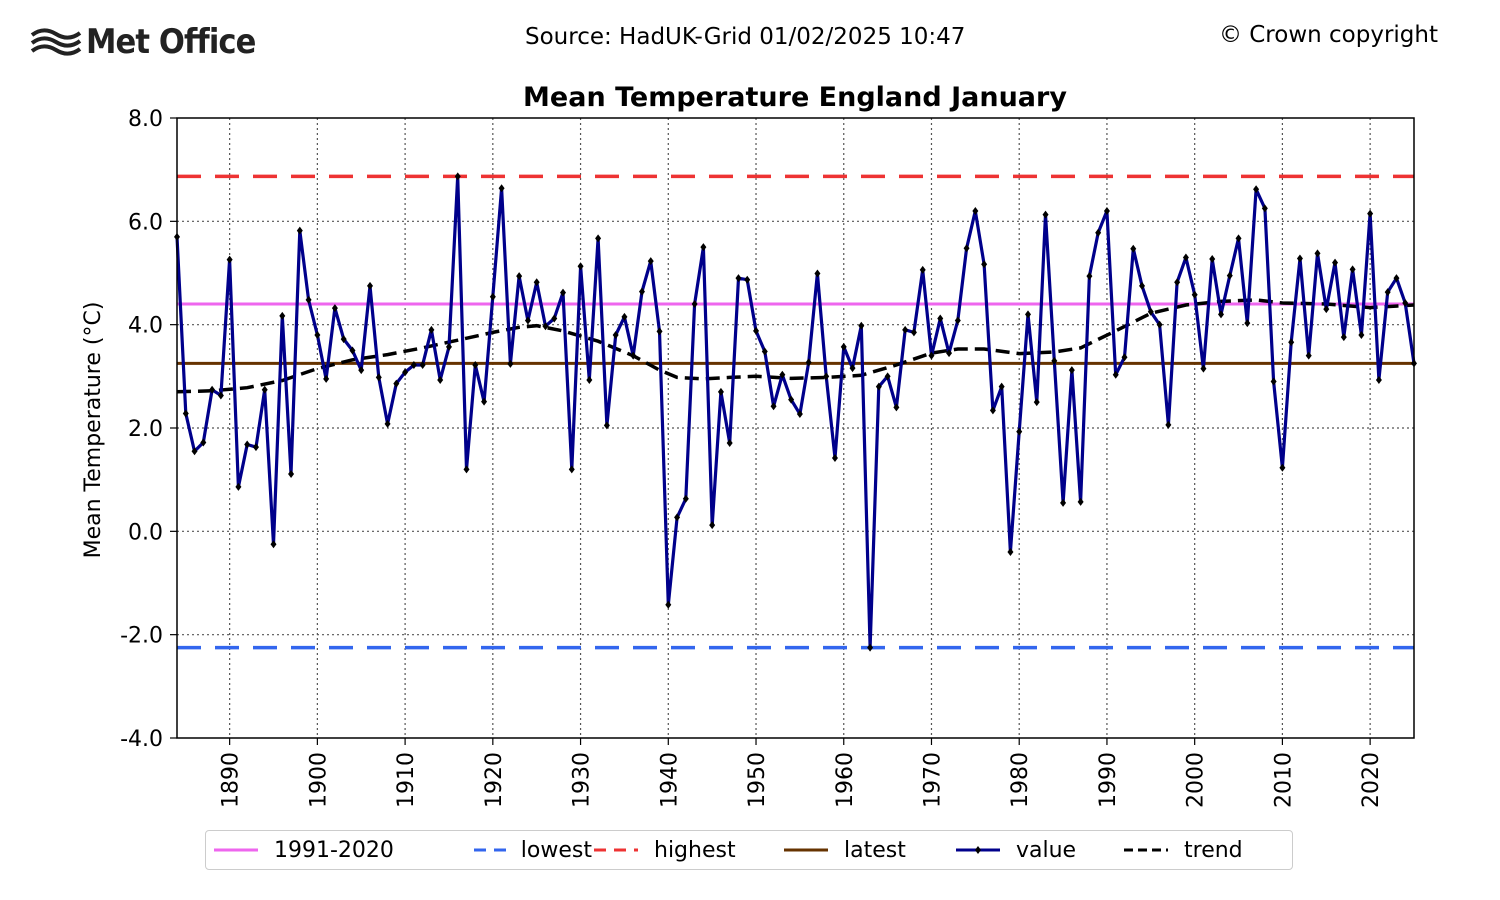 The width and height of the screenshot is (1500, 900). Describe the element at coordinates (806, 850) in the screenshot. I see `legend-swatch-latest` at that location.